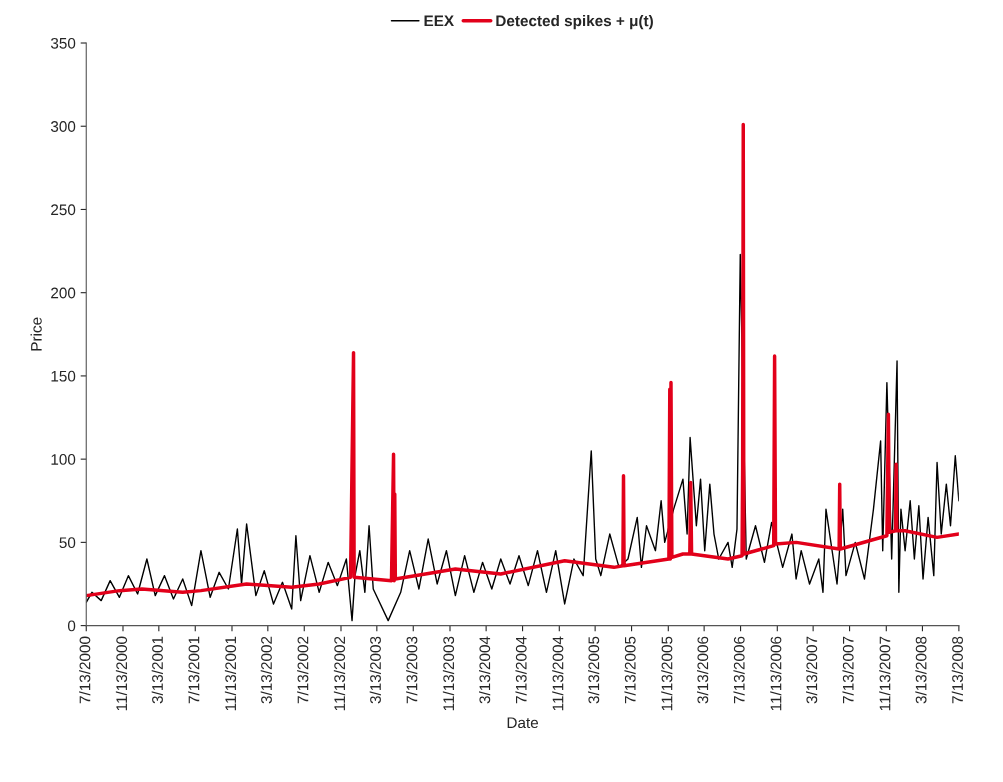 This screenshot has height=782, width=1003. I want to click on x-tick-label: 11/13/2003, so click(448, 673).